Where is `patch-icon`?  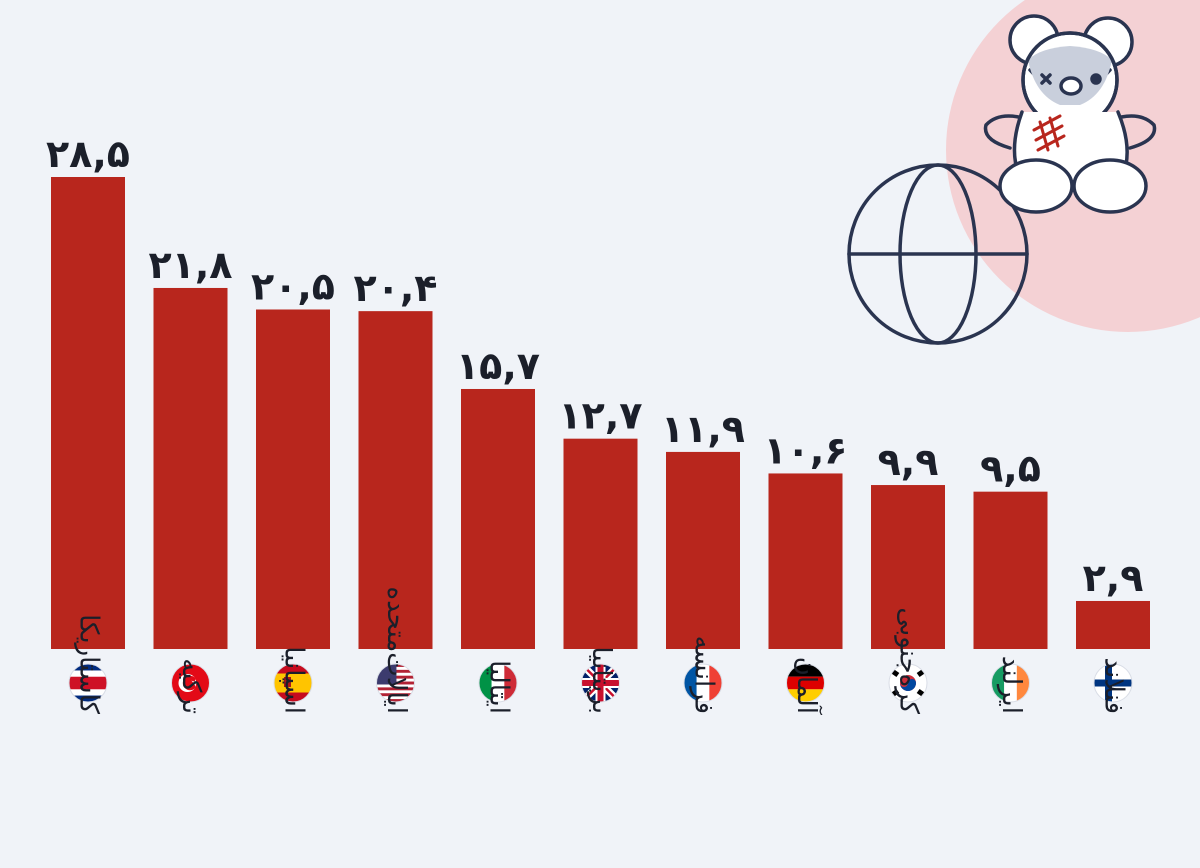 patch-icon is located at coordinates (1049, 133).